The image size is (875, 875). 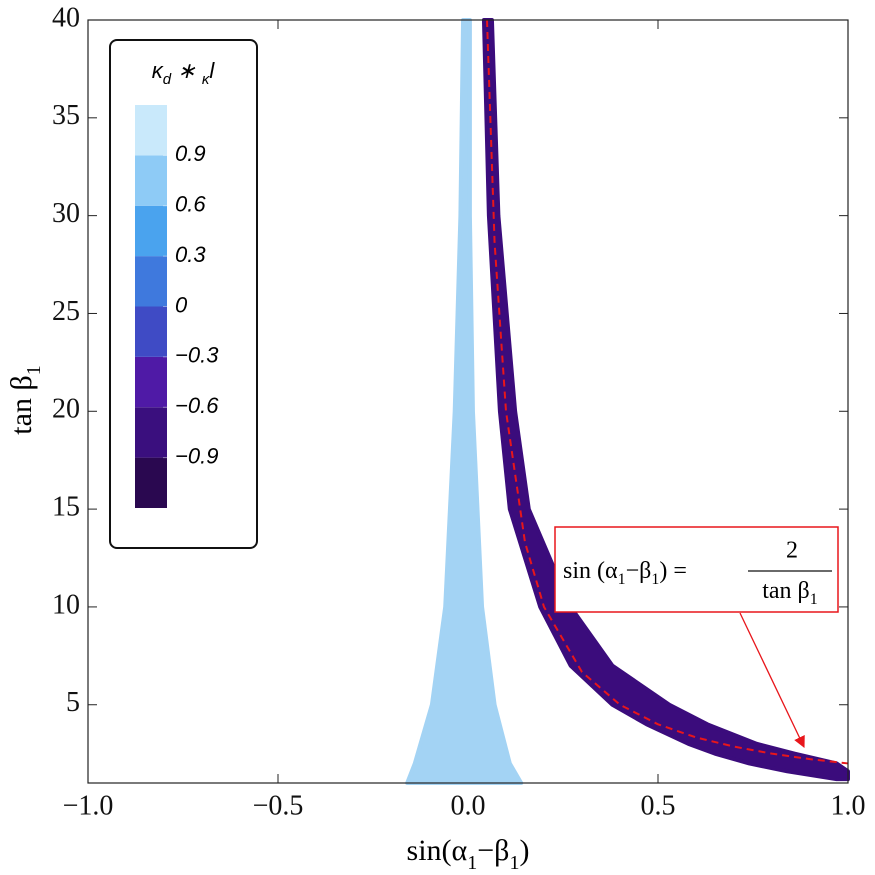 I want to click on text-part: l, so click(x=212, y=70).